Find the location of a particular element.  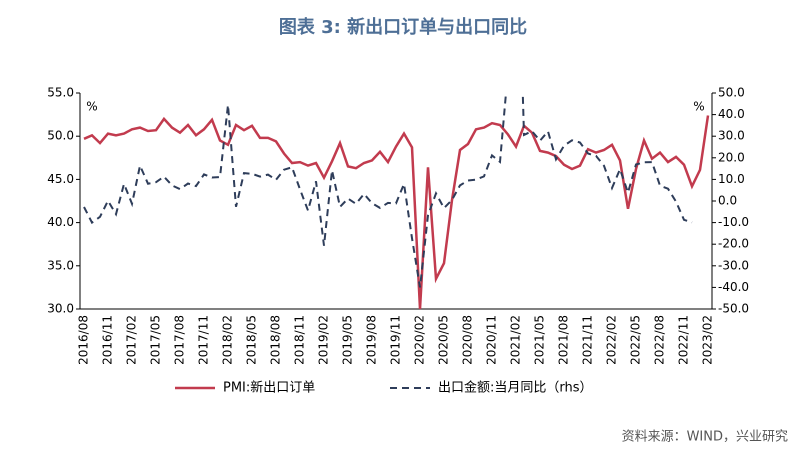

x-tick-label: 2022/05 is located at coordinates (636, 340).